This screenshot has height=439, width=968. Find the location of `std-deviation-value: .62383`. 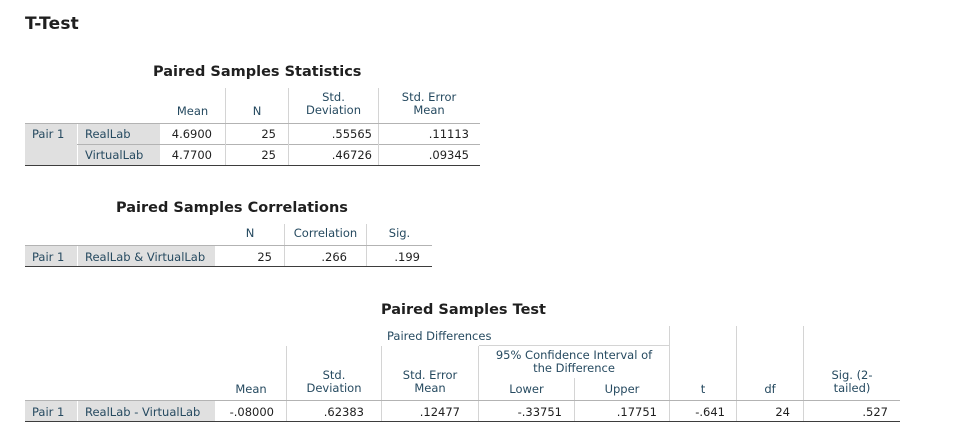

std-deviation-value: .62383 is located at coordinates (343, 412).